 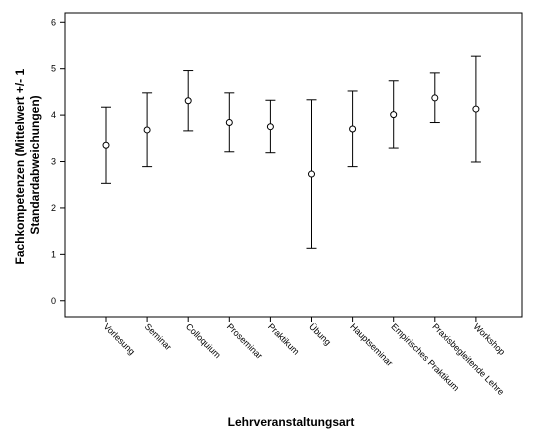 I want to click on y-tick-label-2: 2, so click(x=53, y=208).